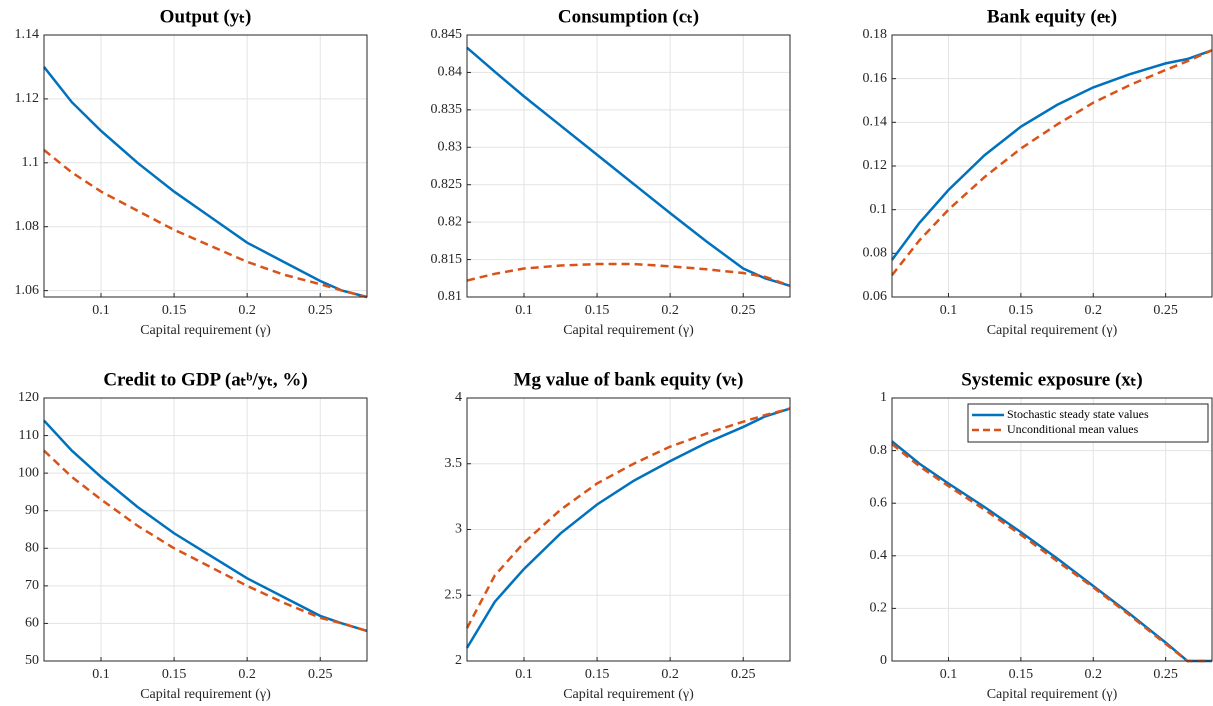  Describe the element at coordinates (883, 660) in the screenshot. I see `y-tick-label: 0` at that location.